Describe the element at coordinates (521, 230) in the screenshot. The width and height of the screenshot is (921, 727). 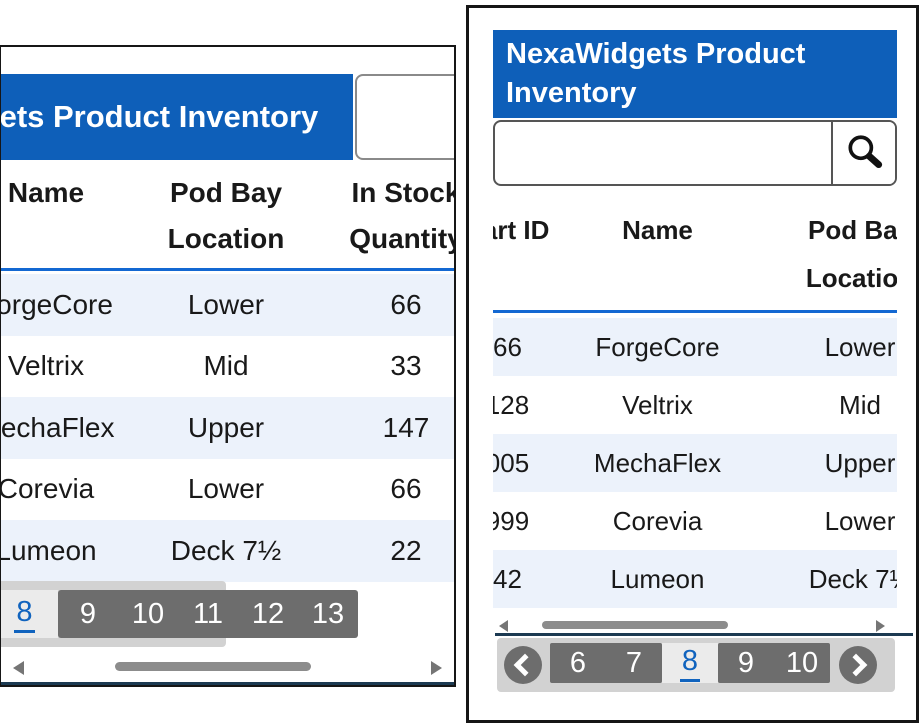
I see `column-header-part-id: Part ID` at that location.